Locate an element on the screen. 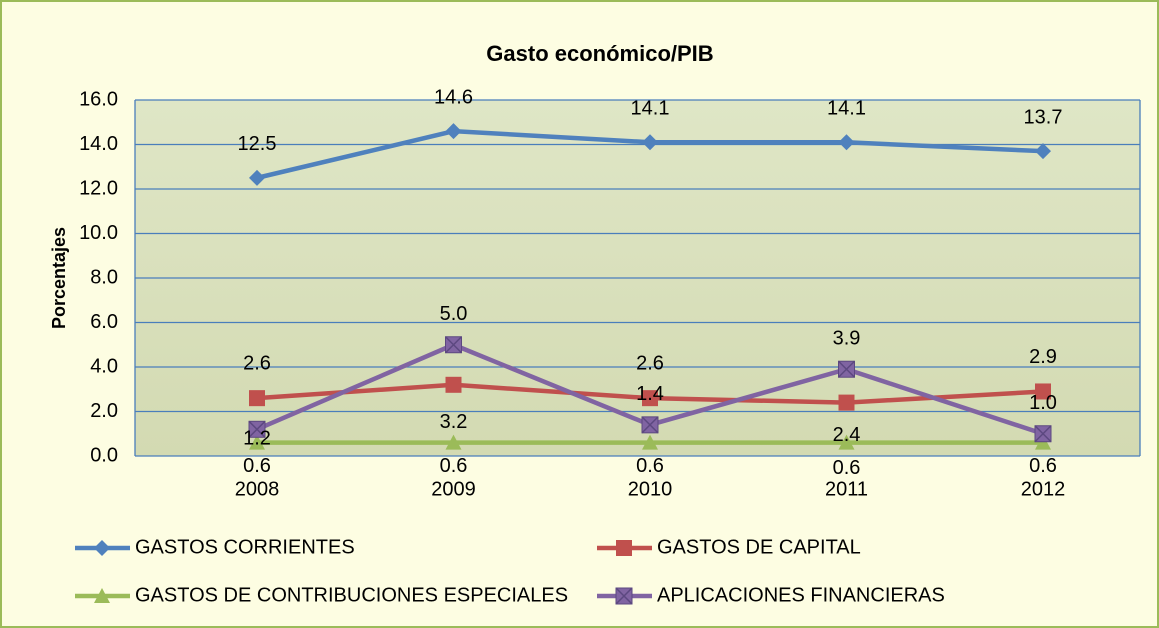 The width and height of the screenshot is (1159, 628). x-tick-label: 2008 is located at coordinates (257, 489).